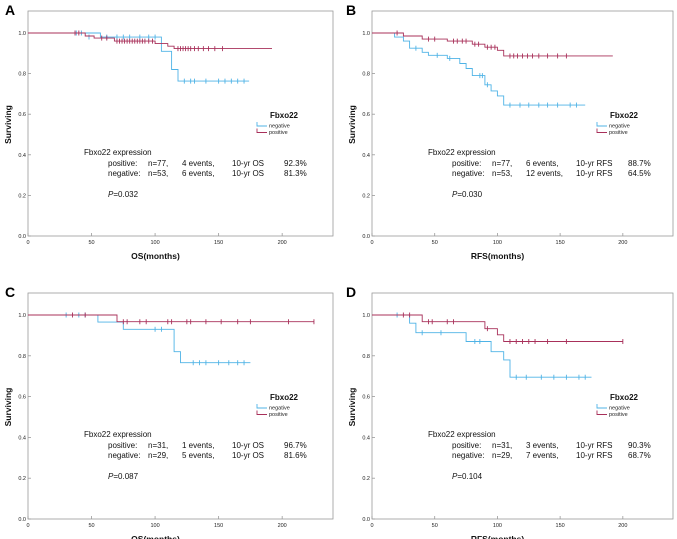 The width and height of the screenshot is (677, 539). I want to click on annotation-cell: 3 events,, so click(542, 445).